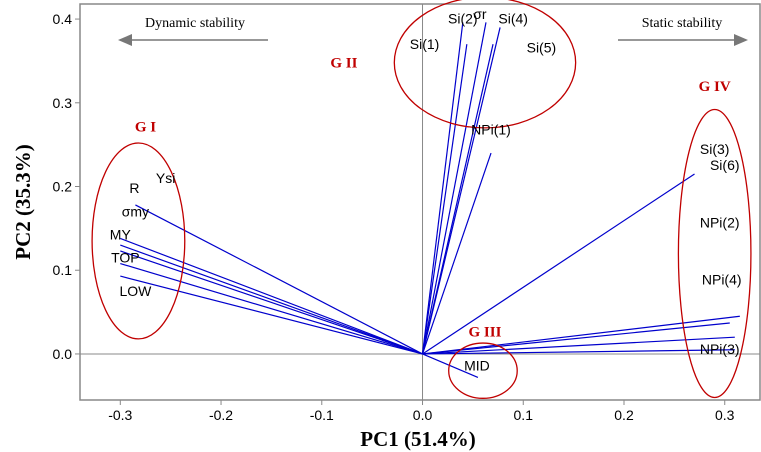 The image size is (761, 452). What do you see at coordinates (63, 270) in the screenshot?
I see `y-tick-label: 0.1` at bounding box center [63, 270].